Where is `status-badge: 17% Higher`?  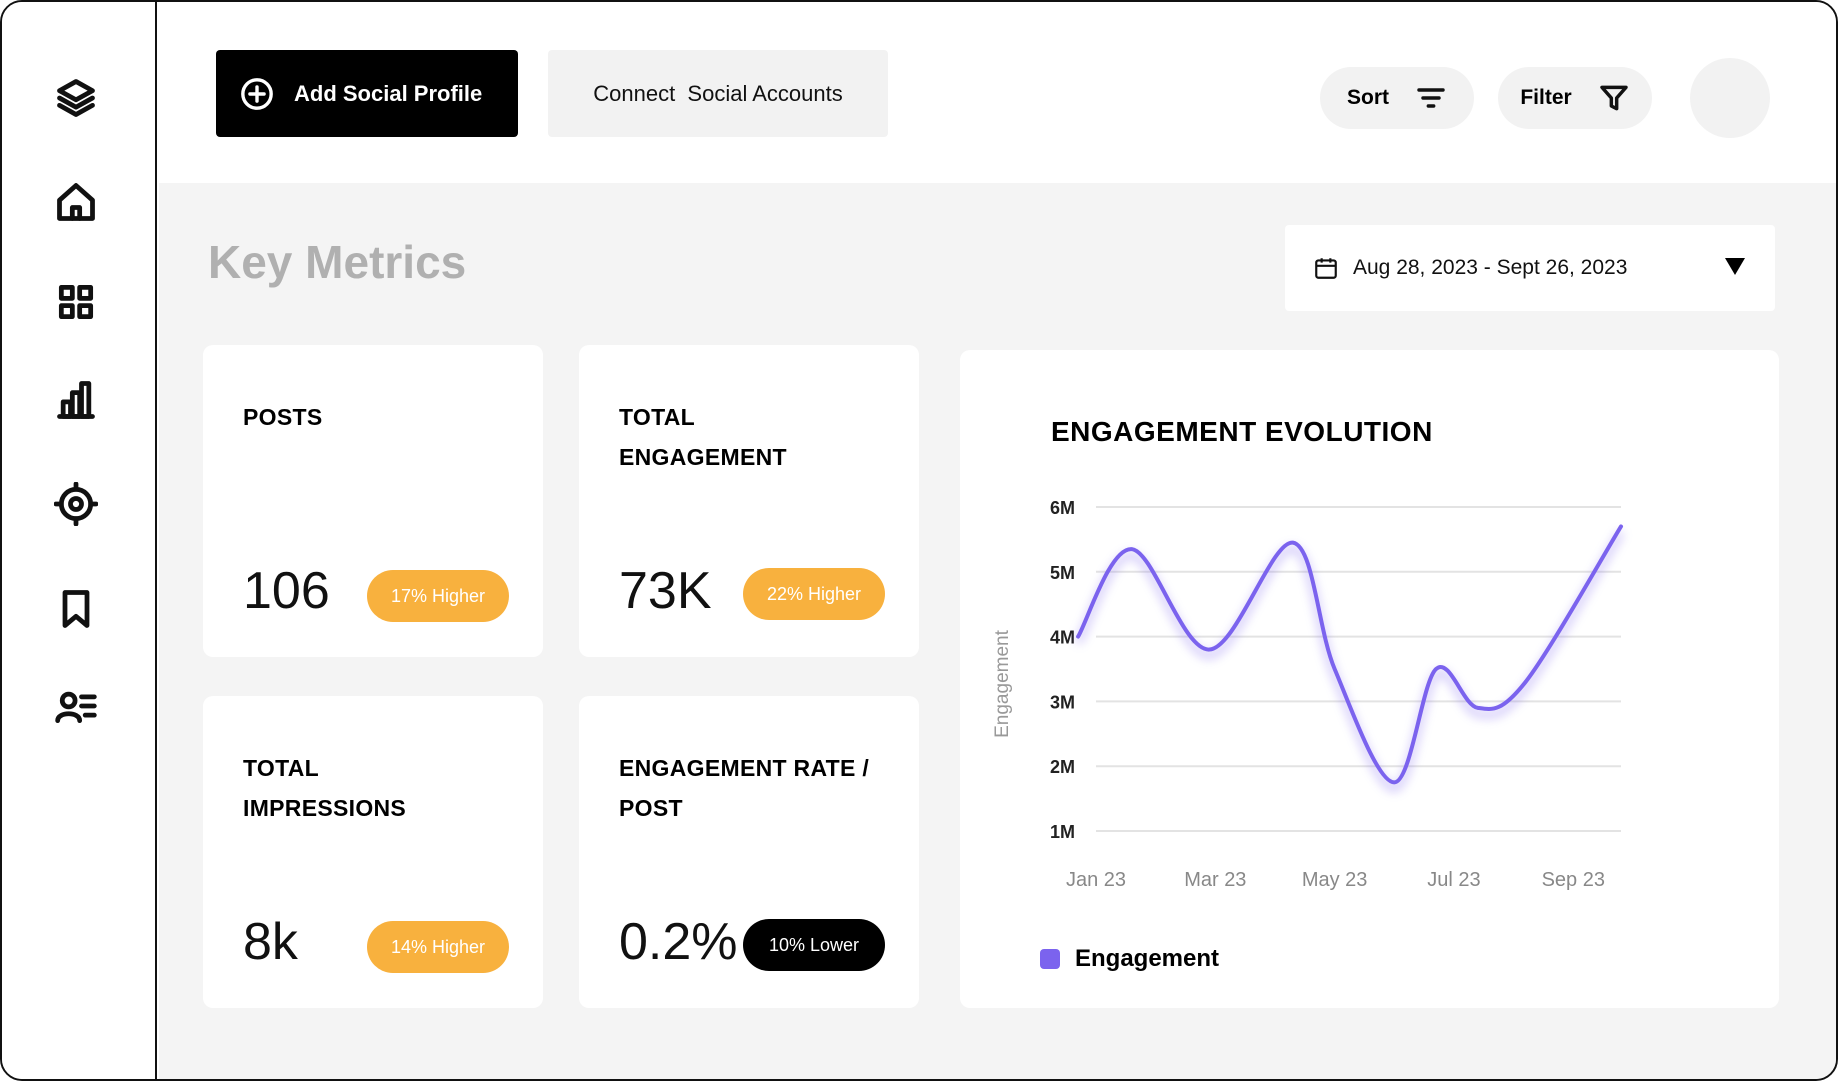
status-badge: 17% Higher is located at coordinates (438, 596).